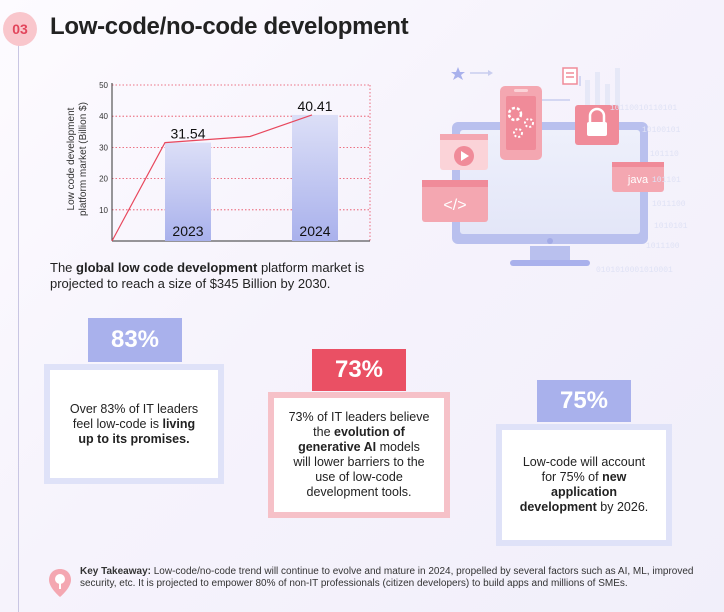 The height and width of the screenshot is (612, 724). What do you see at coordinates (464, 152) in the screenshot?
I see `video-play-icon` at bounding box center [464, 152].